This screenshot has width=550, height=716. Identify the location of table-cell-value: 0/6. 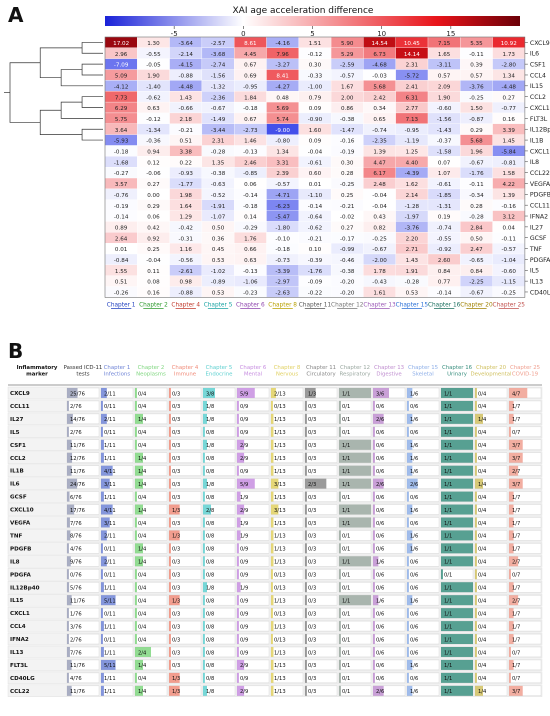
(414, 589).